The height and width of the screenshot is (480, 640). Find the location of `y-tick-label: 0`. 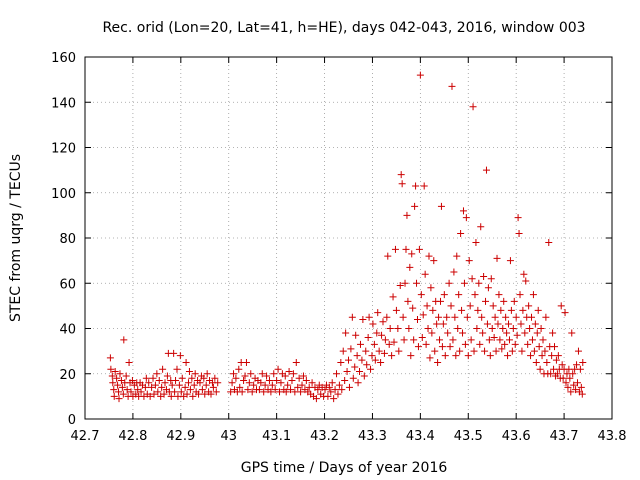

y-tick-label: 0 is located at coordinates (72, 420).